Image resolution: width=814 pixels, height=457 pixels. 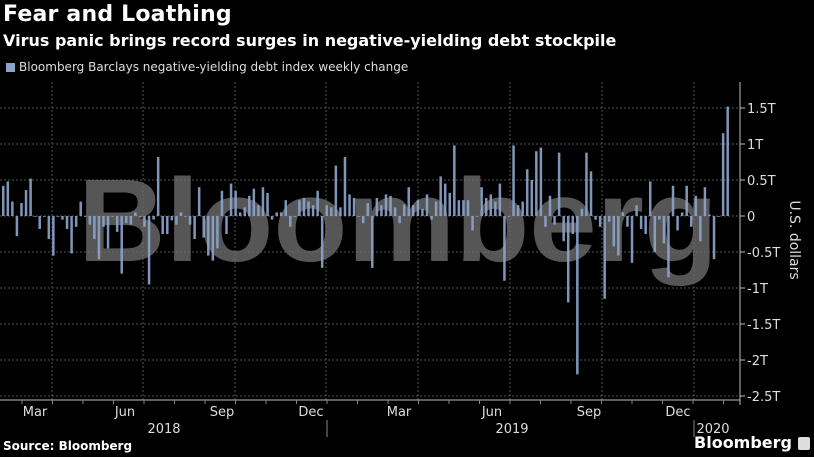 What do you see at coordinates (757, 289) in the screenshot?
I see `y-tick-label: -1T` at bounding box center [757, 289].